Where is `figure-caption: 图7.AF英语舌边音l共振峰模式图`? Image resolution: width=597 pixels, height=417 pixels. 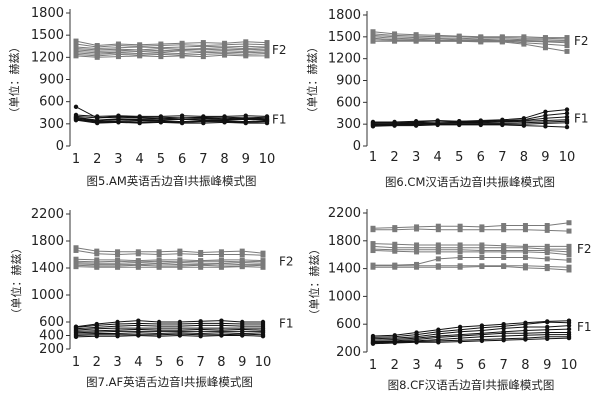
figure-caption: 图7.AF英语舌边音l共振峰模式图 is located at coordinates (169, 382).